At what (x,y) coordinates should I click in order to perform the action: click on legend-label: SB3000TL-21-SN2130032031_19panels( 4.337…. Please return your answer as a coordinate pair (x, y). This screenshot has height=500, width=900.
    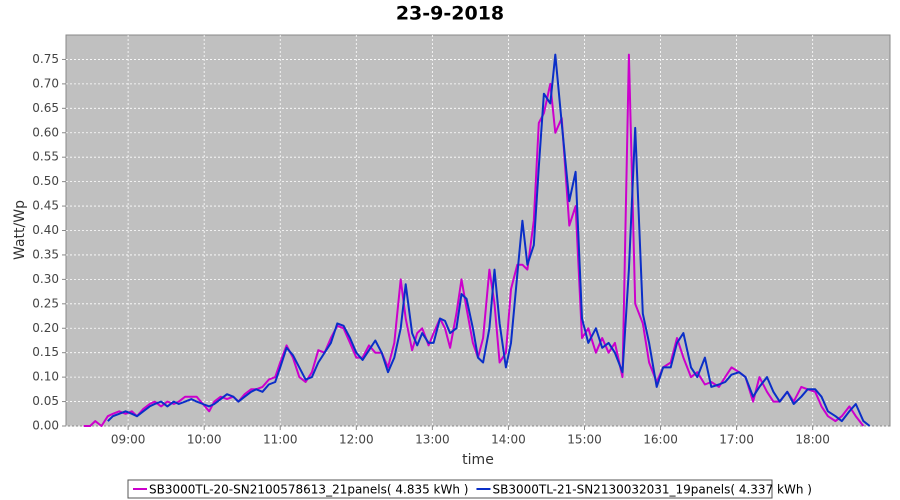
    Looking at the image, I should click on (651, 490).